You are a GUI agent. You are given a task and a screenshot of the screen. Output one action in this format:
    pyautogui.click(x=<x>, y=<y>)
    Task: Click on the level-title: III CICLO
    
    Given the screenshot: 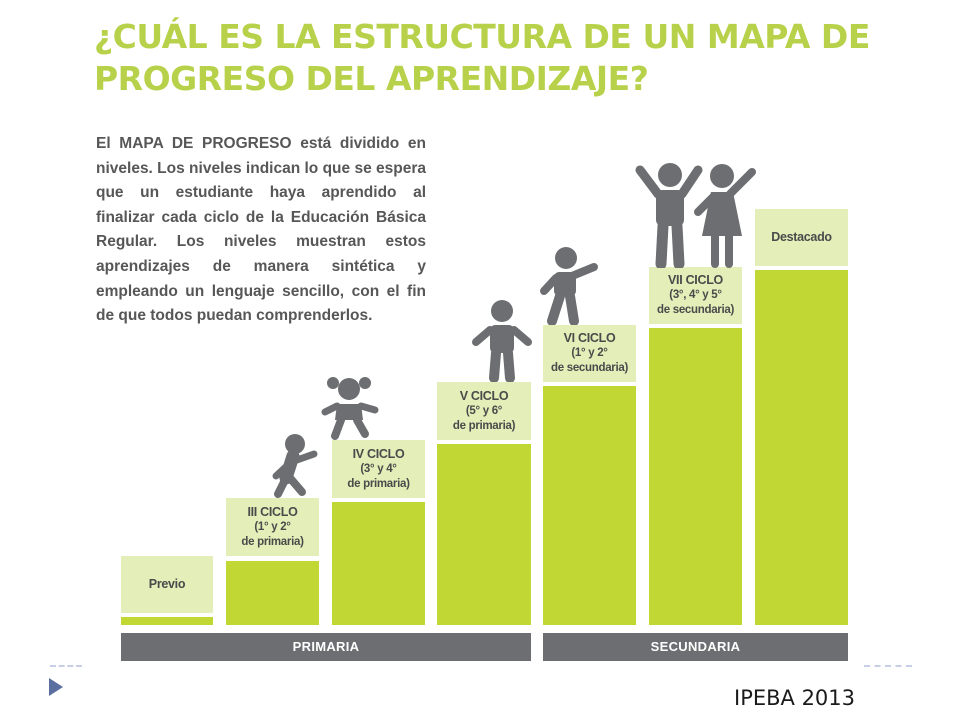 What is the action you would take?
    pyautogui.click(x=272, y=511)
    